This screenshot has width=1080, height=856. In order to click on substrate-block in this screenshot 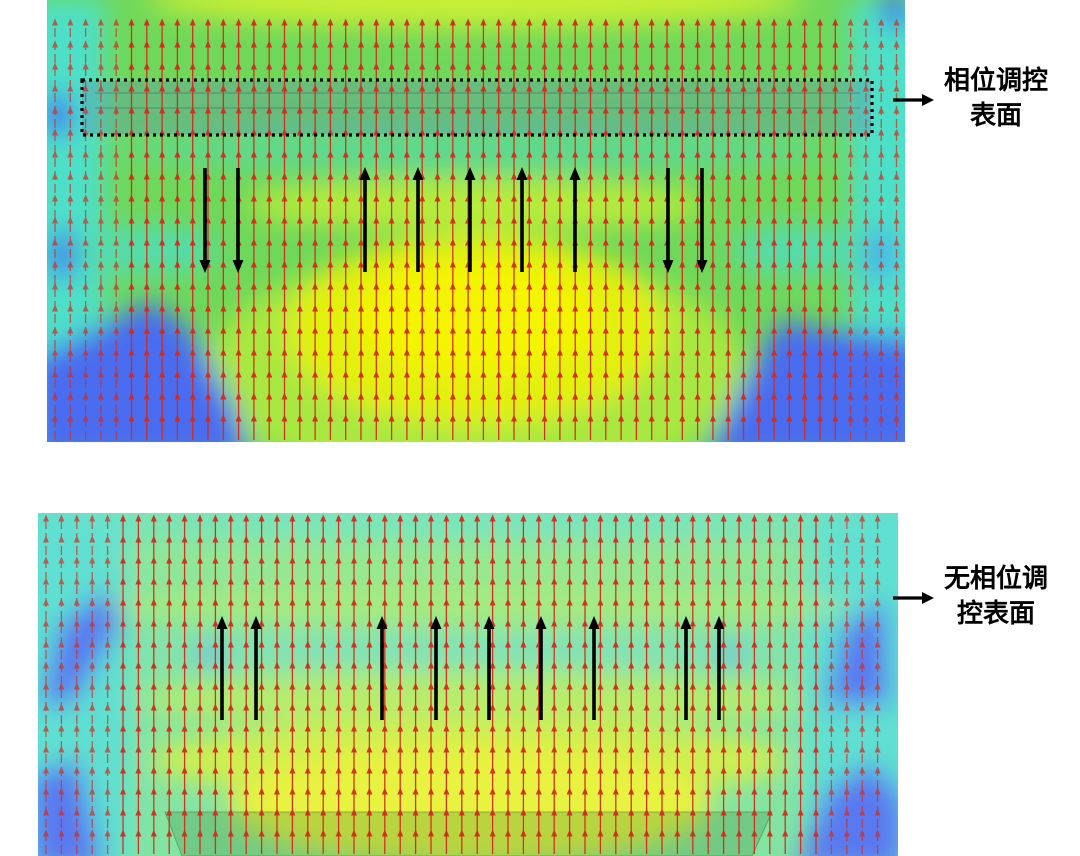, I will do `click(468, 833)`.